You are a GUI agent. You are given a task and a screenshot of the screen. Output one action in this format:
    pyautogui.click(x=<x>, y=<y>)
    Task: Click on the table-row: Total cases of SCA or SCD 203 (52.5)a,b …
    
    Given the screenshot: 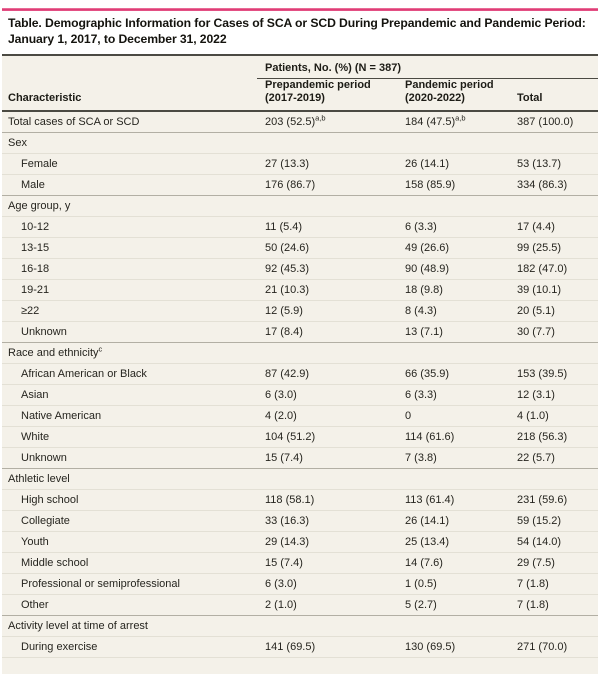 What is the action you would take?
    pyautogui.click(x=291, y=121)
    